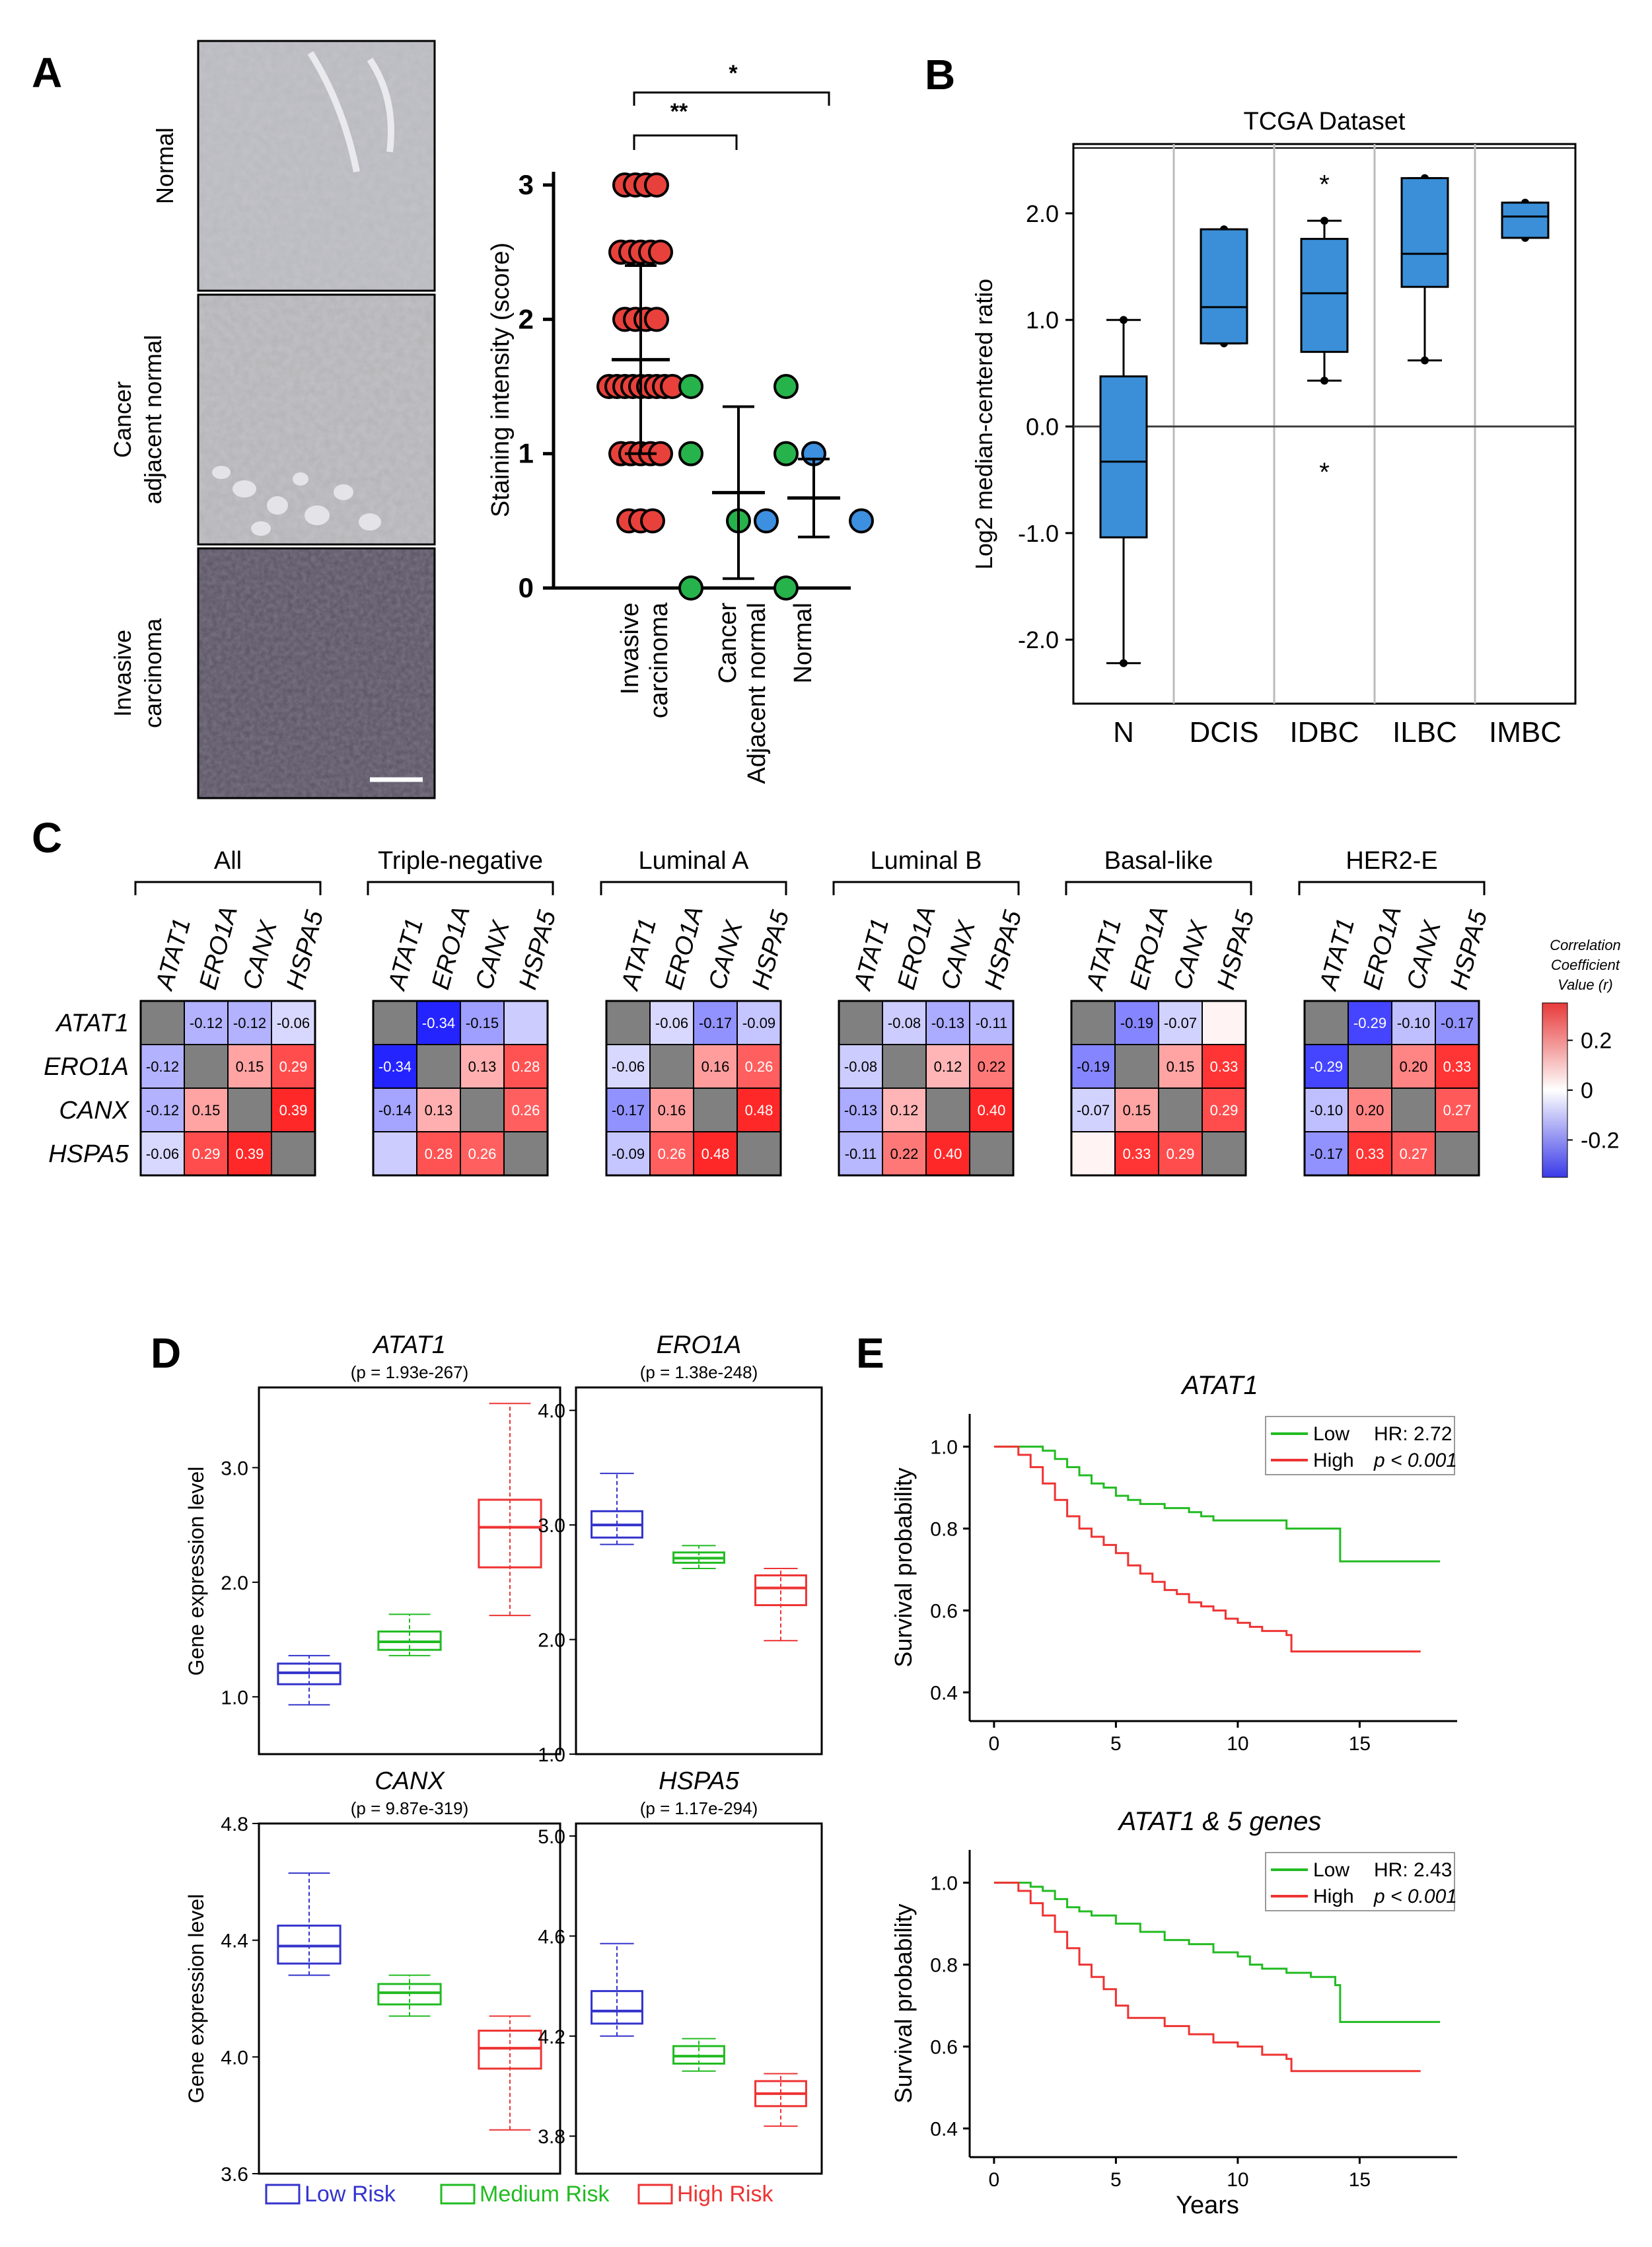 This screenshot has height=2247, width=1652. Describe the element at coordinates (860, 1066) in the screenshot. I see `heatmap-cell-value: -0.08` at that location.